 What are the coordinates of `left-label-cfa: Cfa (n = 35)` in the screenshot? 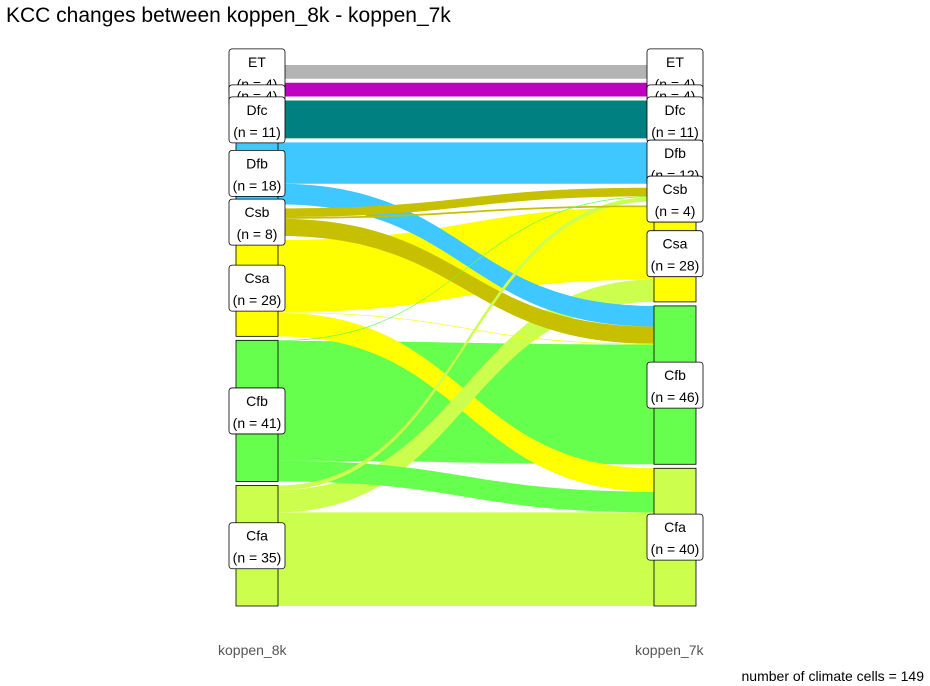 It's located at (257, 546).